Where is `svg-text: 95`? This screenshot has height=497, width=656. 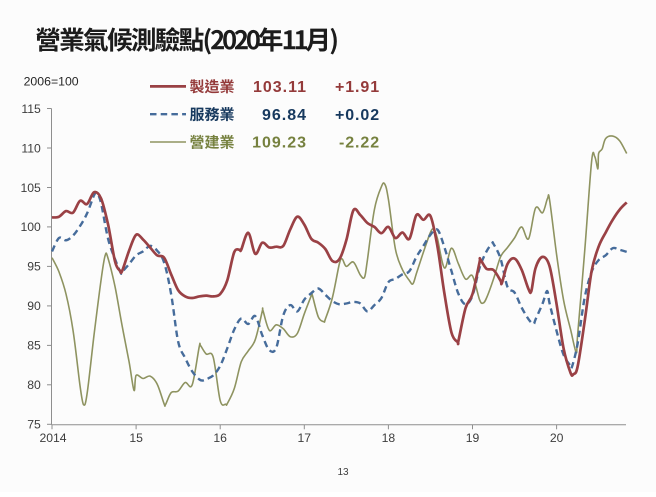 svg-text: 95 is located at coordinates (34, 267).